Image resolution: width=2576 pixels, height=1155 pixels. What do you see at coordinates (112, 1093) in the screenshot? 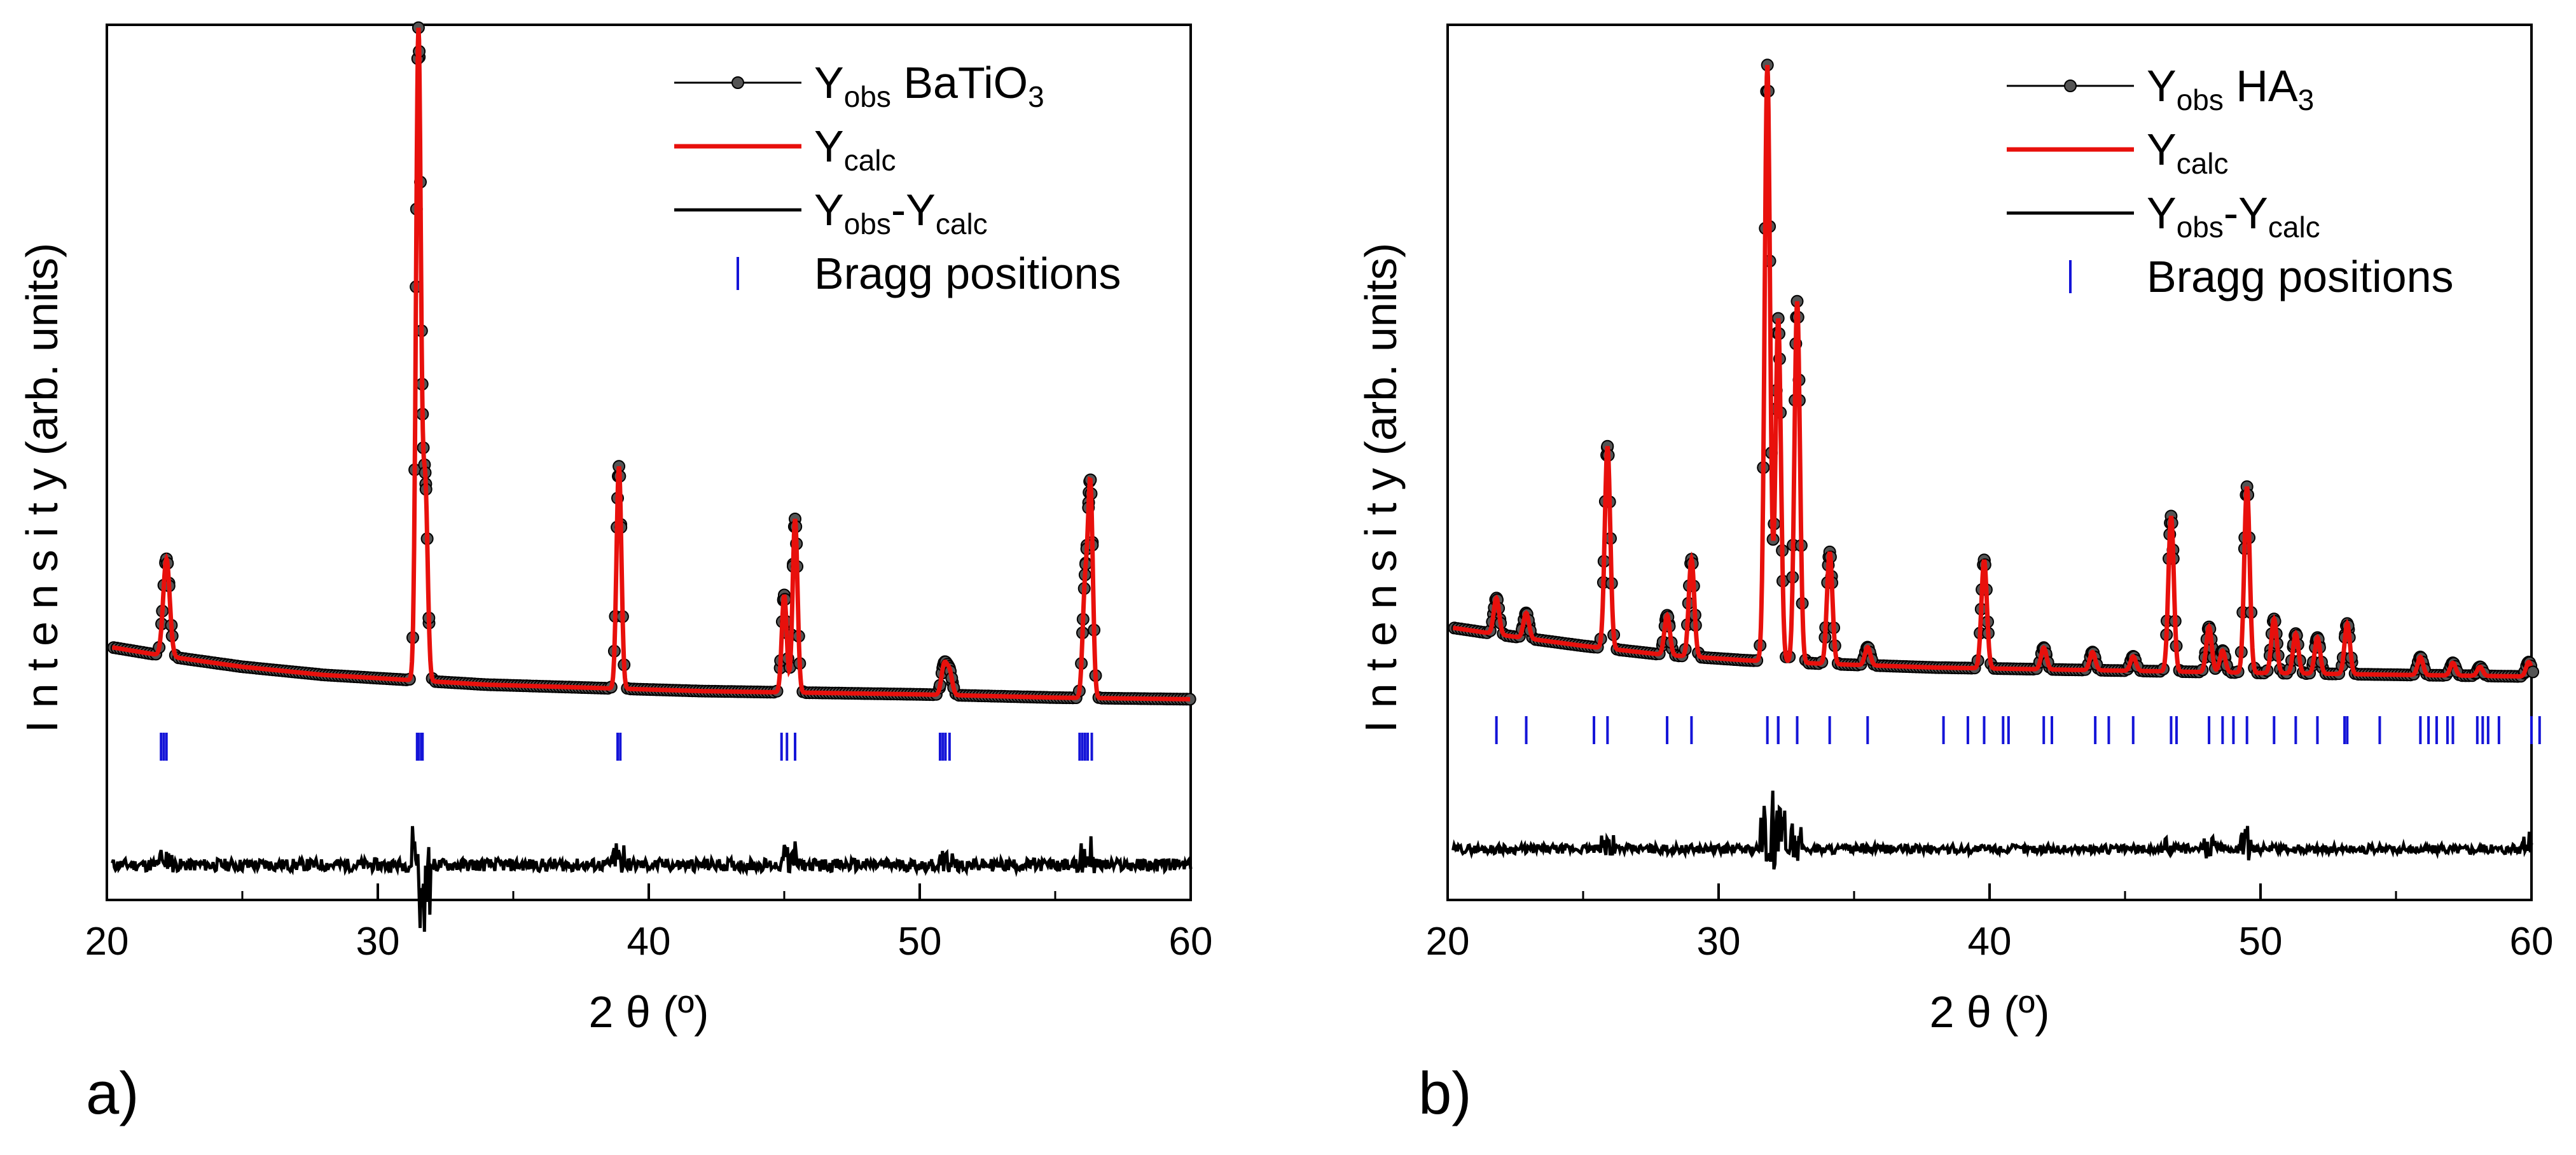
I see `panel-label-a: a)` at bounding box center [112, 1093].